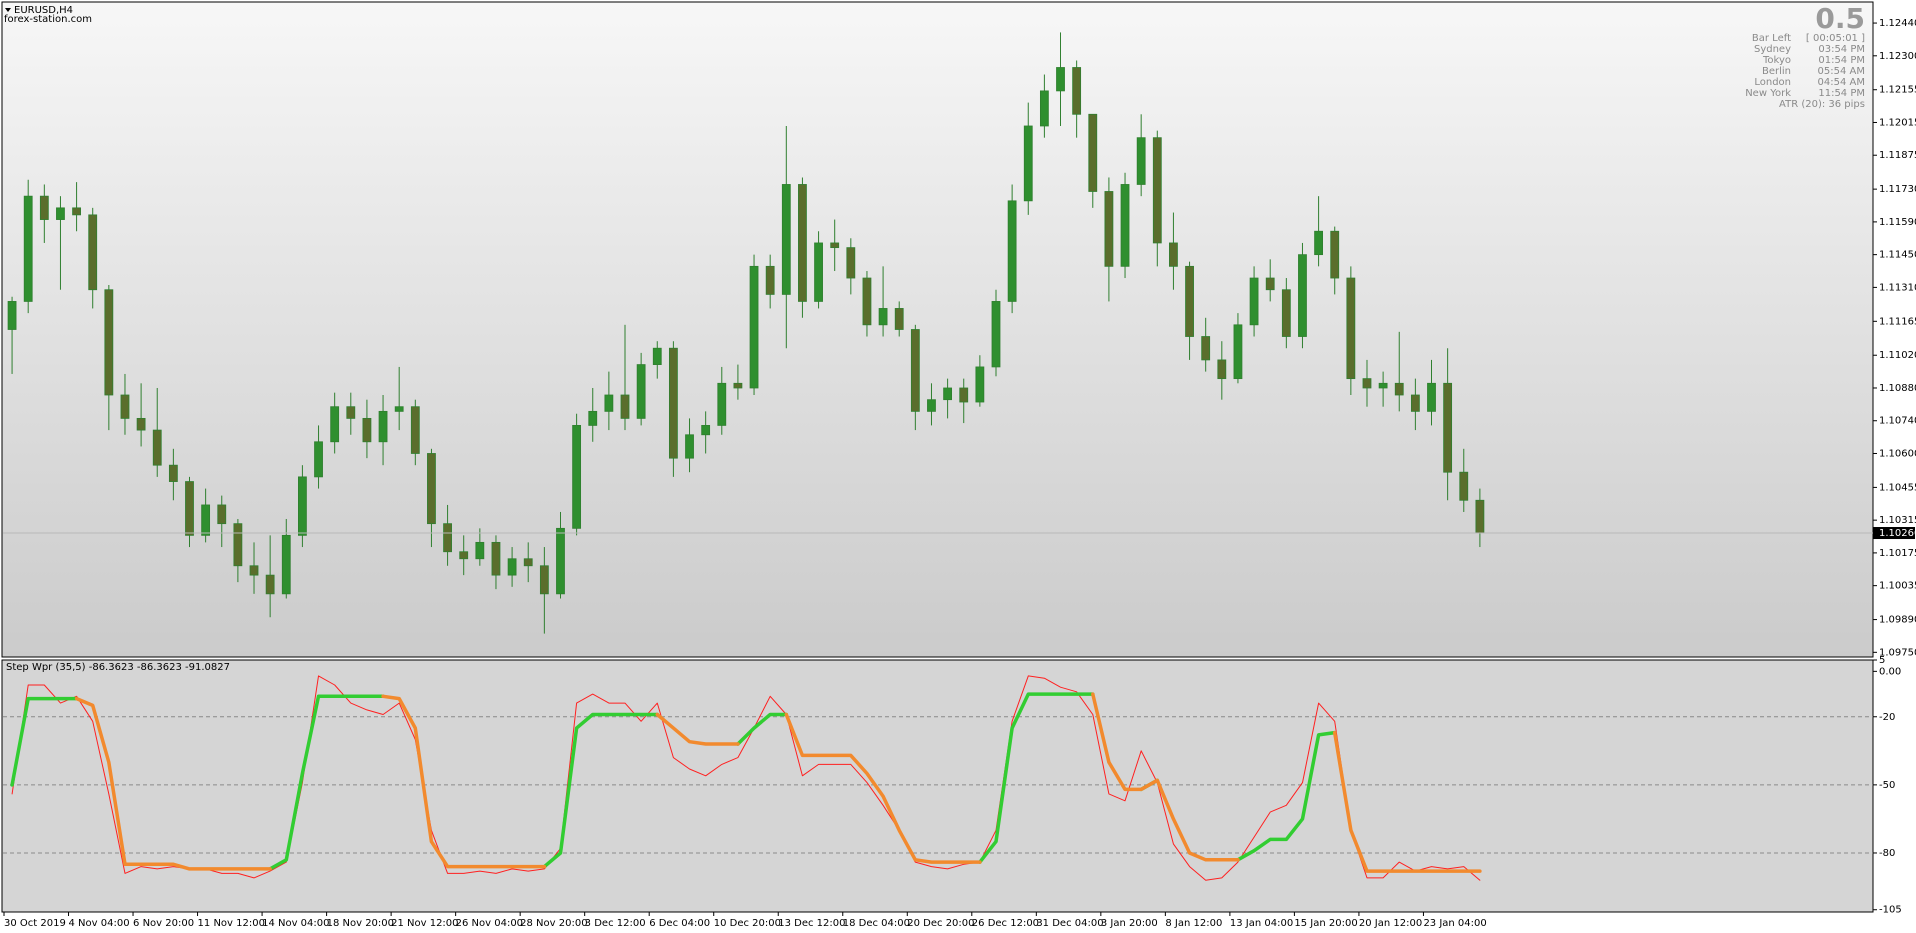  What do you see at coordinates (1841, 60) in the screenshot?
I see `info-value: 01:54 PM` at bounding box center [1841, 60].